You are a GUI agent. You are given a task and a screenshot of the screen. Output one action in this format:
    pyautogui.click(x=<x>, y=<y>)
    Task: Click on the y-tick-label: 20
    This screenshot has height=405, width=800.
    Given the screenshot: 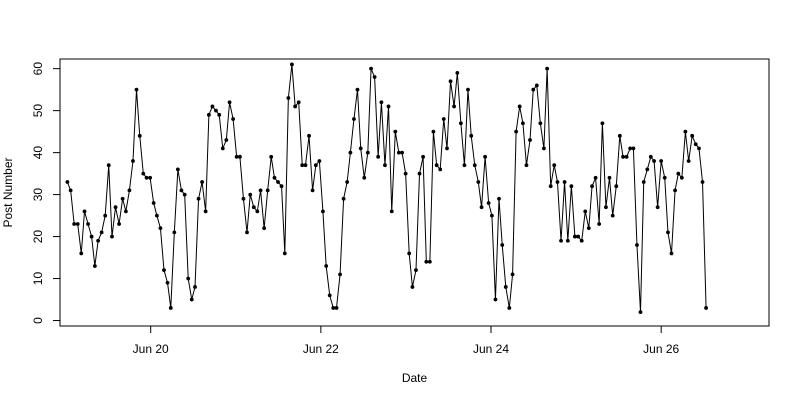 What is the action you would take?
    pyautogui.click(x=38, y=237)
    